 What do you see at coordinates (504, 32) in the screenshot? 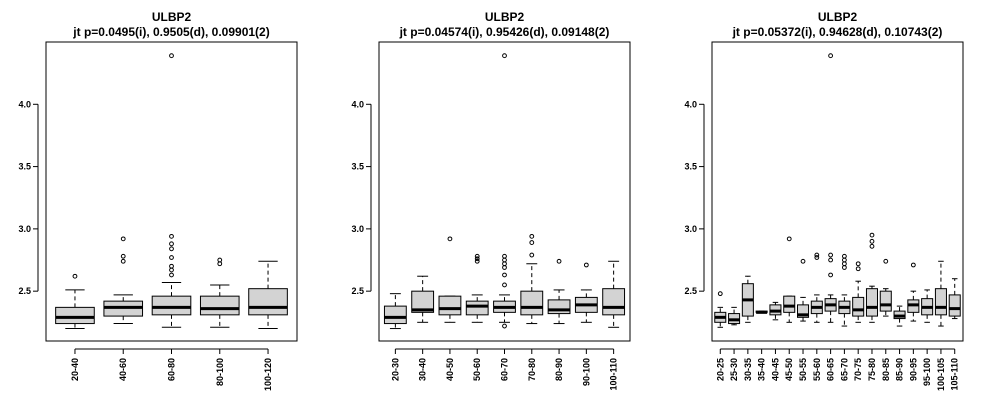
I see `chart-subtitle: jt p=0.04574(i), 0.95426(d), 0.09148(2)` at bounding box center [504, 32].